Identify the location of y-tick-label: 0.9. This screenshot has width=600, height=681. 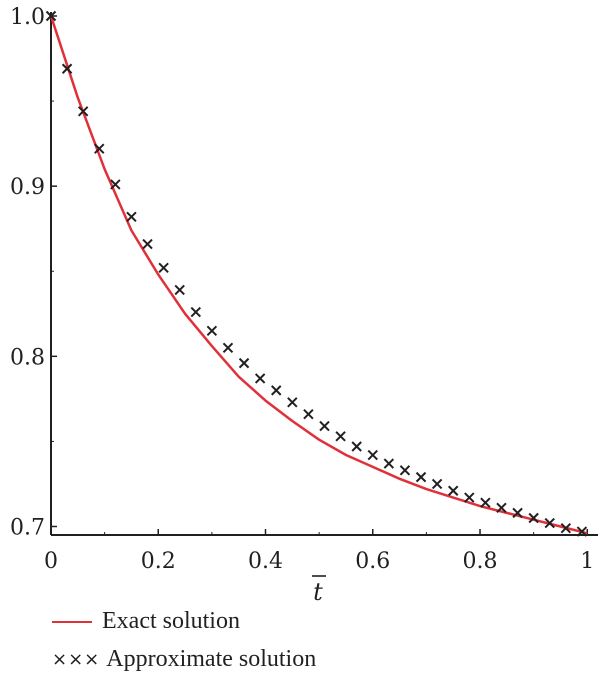
(27, 187).